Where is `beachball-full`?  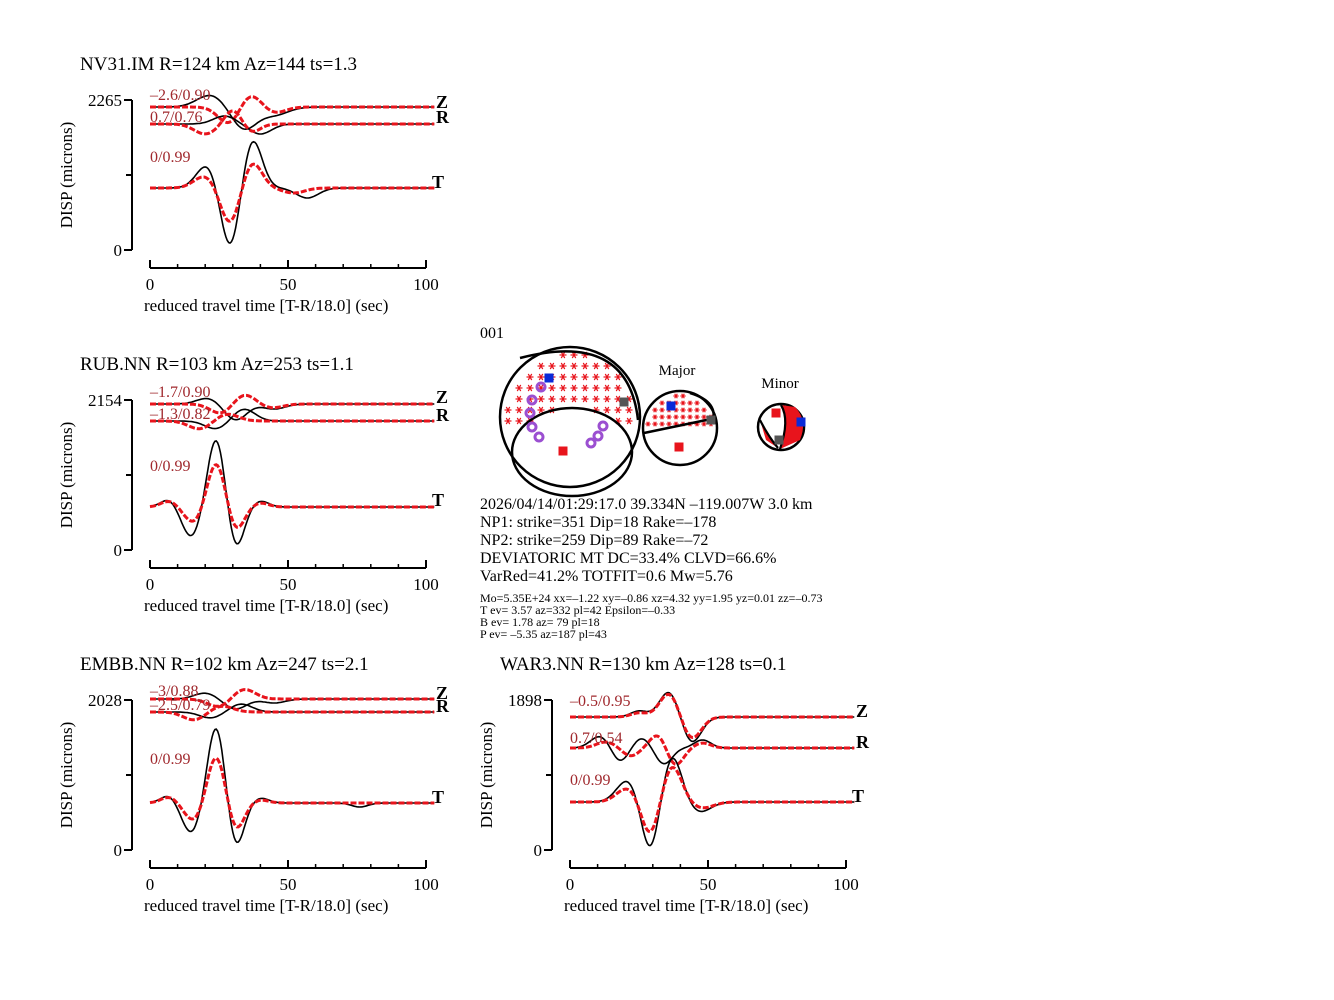 beachball-full is located at coordinates (570, 421).